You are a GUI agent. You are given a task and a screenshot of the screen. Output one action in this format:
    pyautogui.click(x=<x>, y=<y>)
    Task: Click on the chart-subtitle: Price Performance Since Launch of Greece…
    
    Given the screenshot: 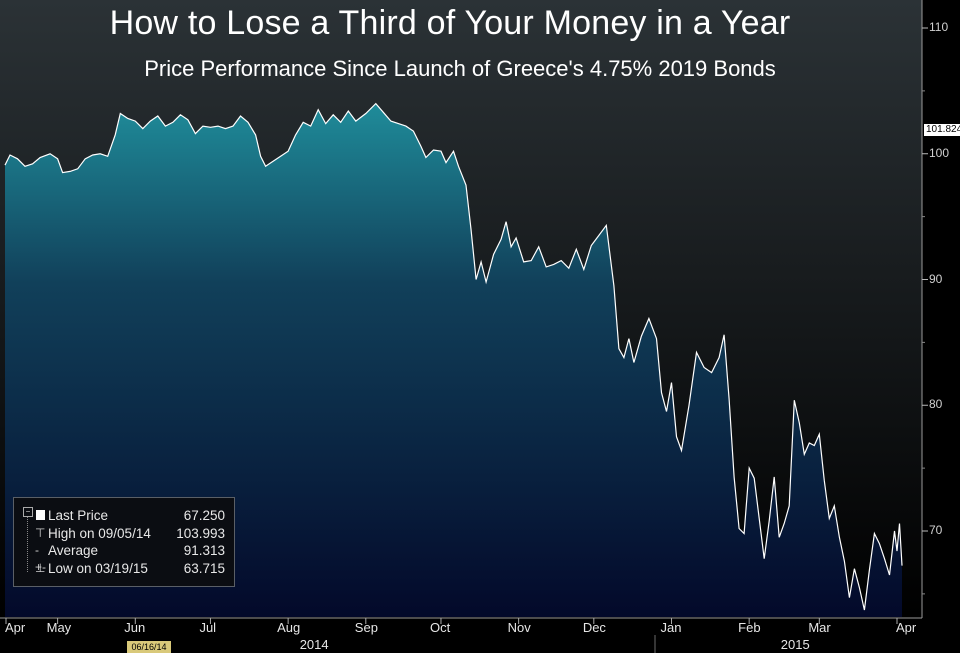 What is the action you would take?
    pyautogui.click(x=460, y=68)
    